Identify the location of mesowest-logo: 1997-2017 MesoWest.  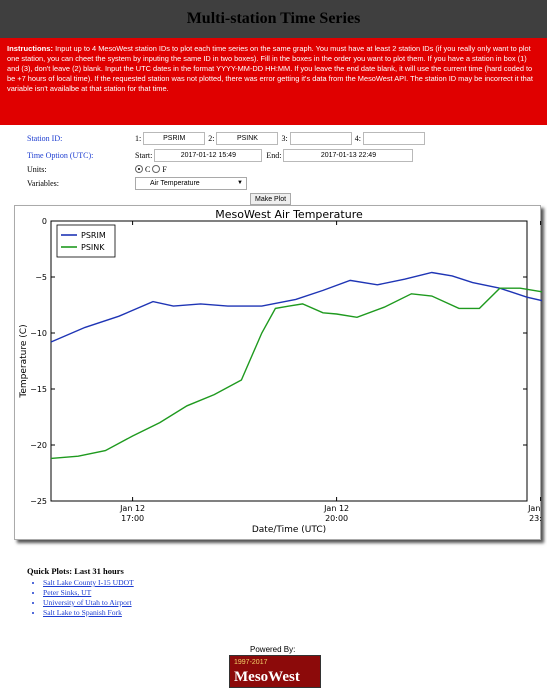
(275, 671).